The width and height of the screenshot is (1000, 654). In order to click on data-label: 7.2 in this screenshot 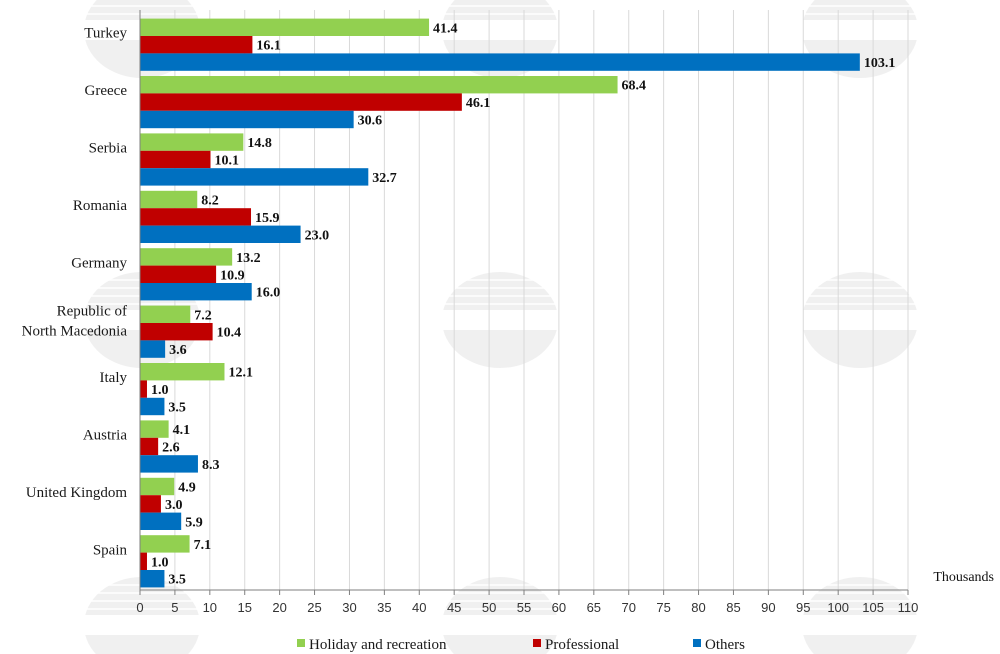, I will do `click(203, 315)`.